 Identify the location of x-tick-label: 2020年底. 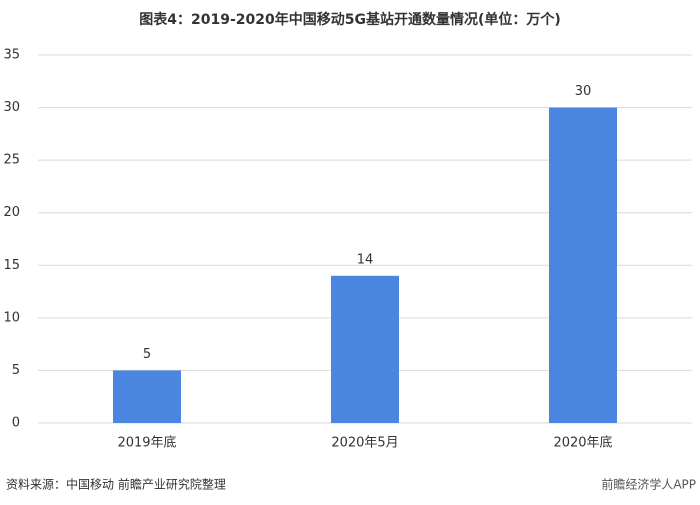
(582, 443).